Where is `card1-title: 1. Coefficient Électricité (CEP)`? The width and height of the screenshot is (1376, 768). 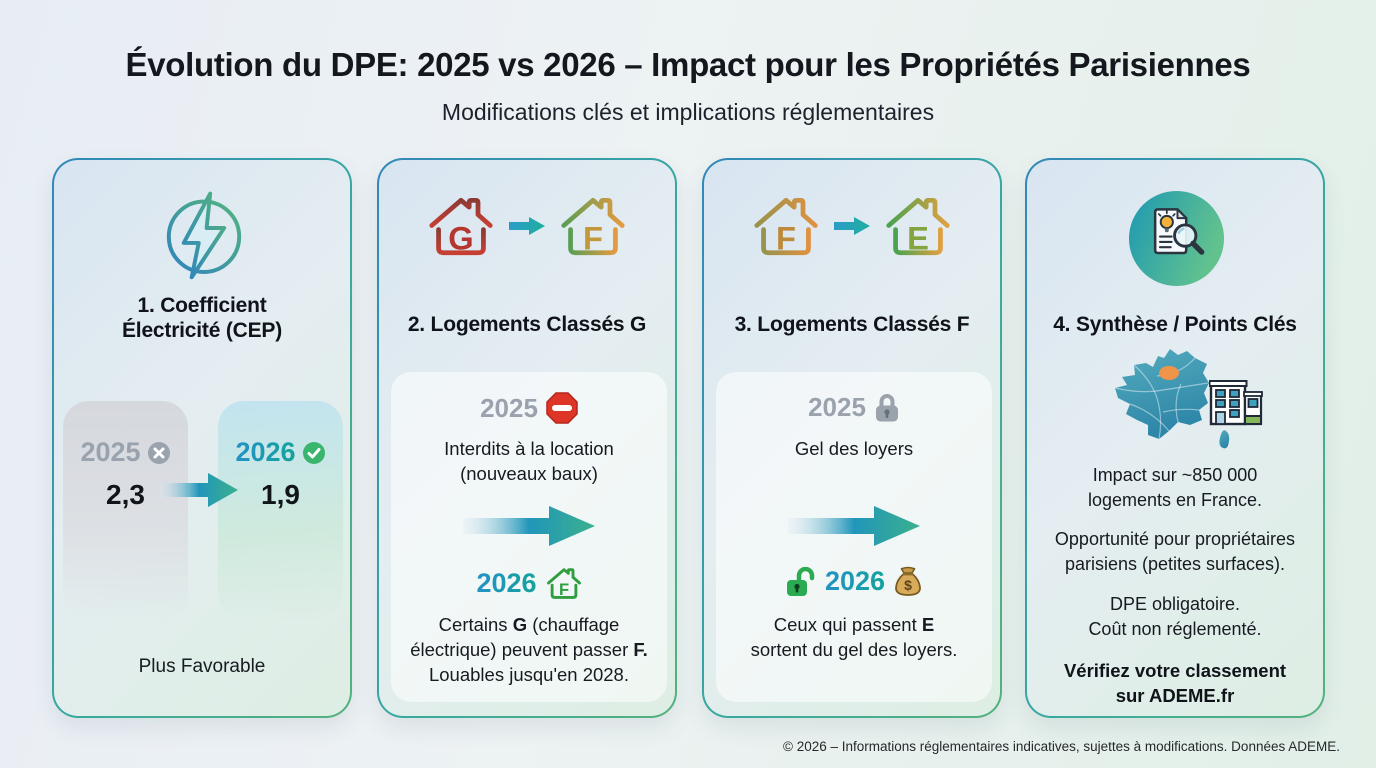 card1-title: 1. Coefficient Électricité (CEP) is located at coordinates (202, 318).